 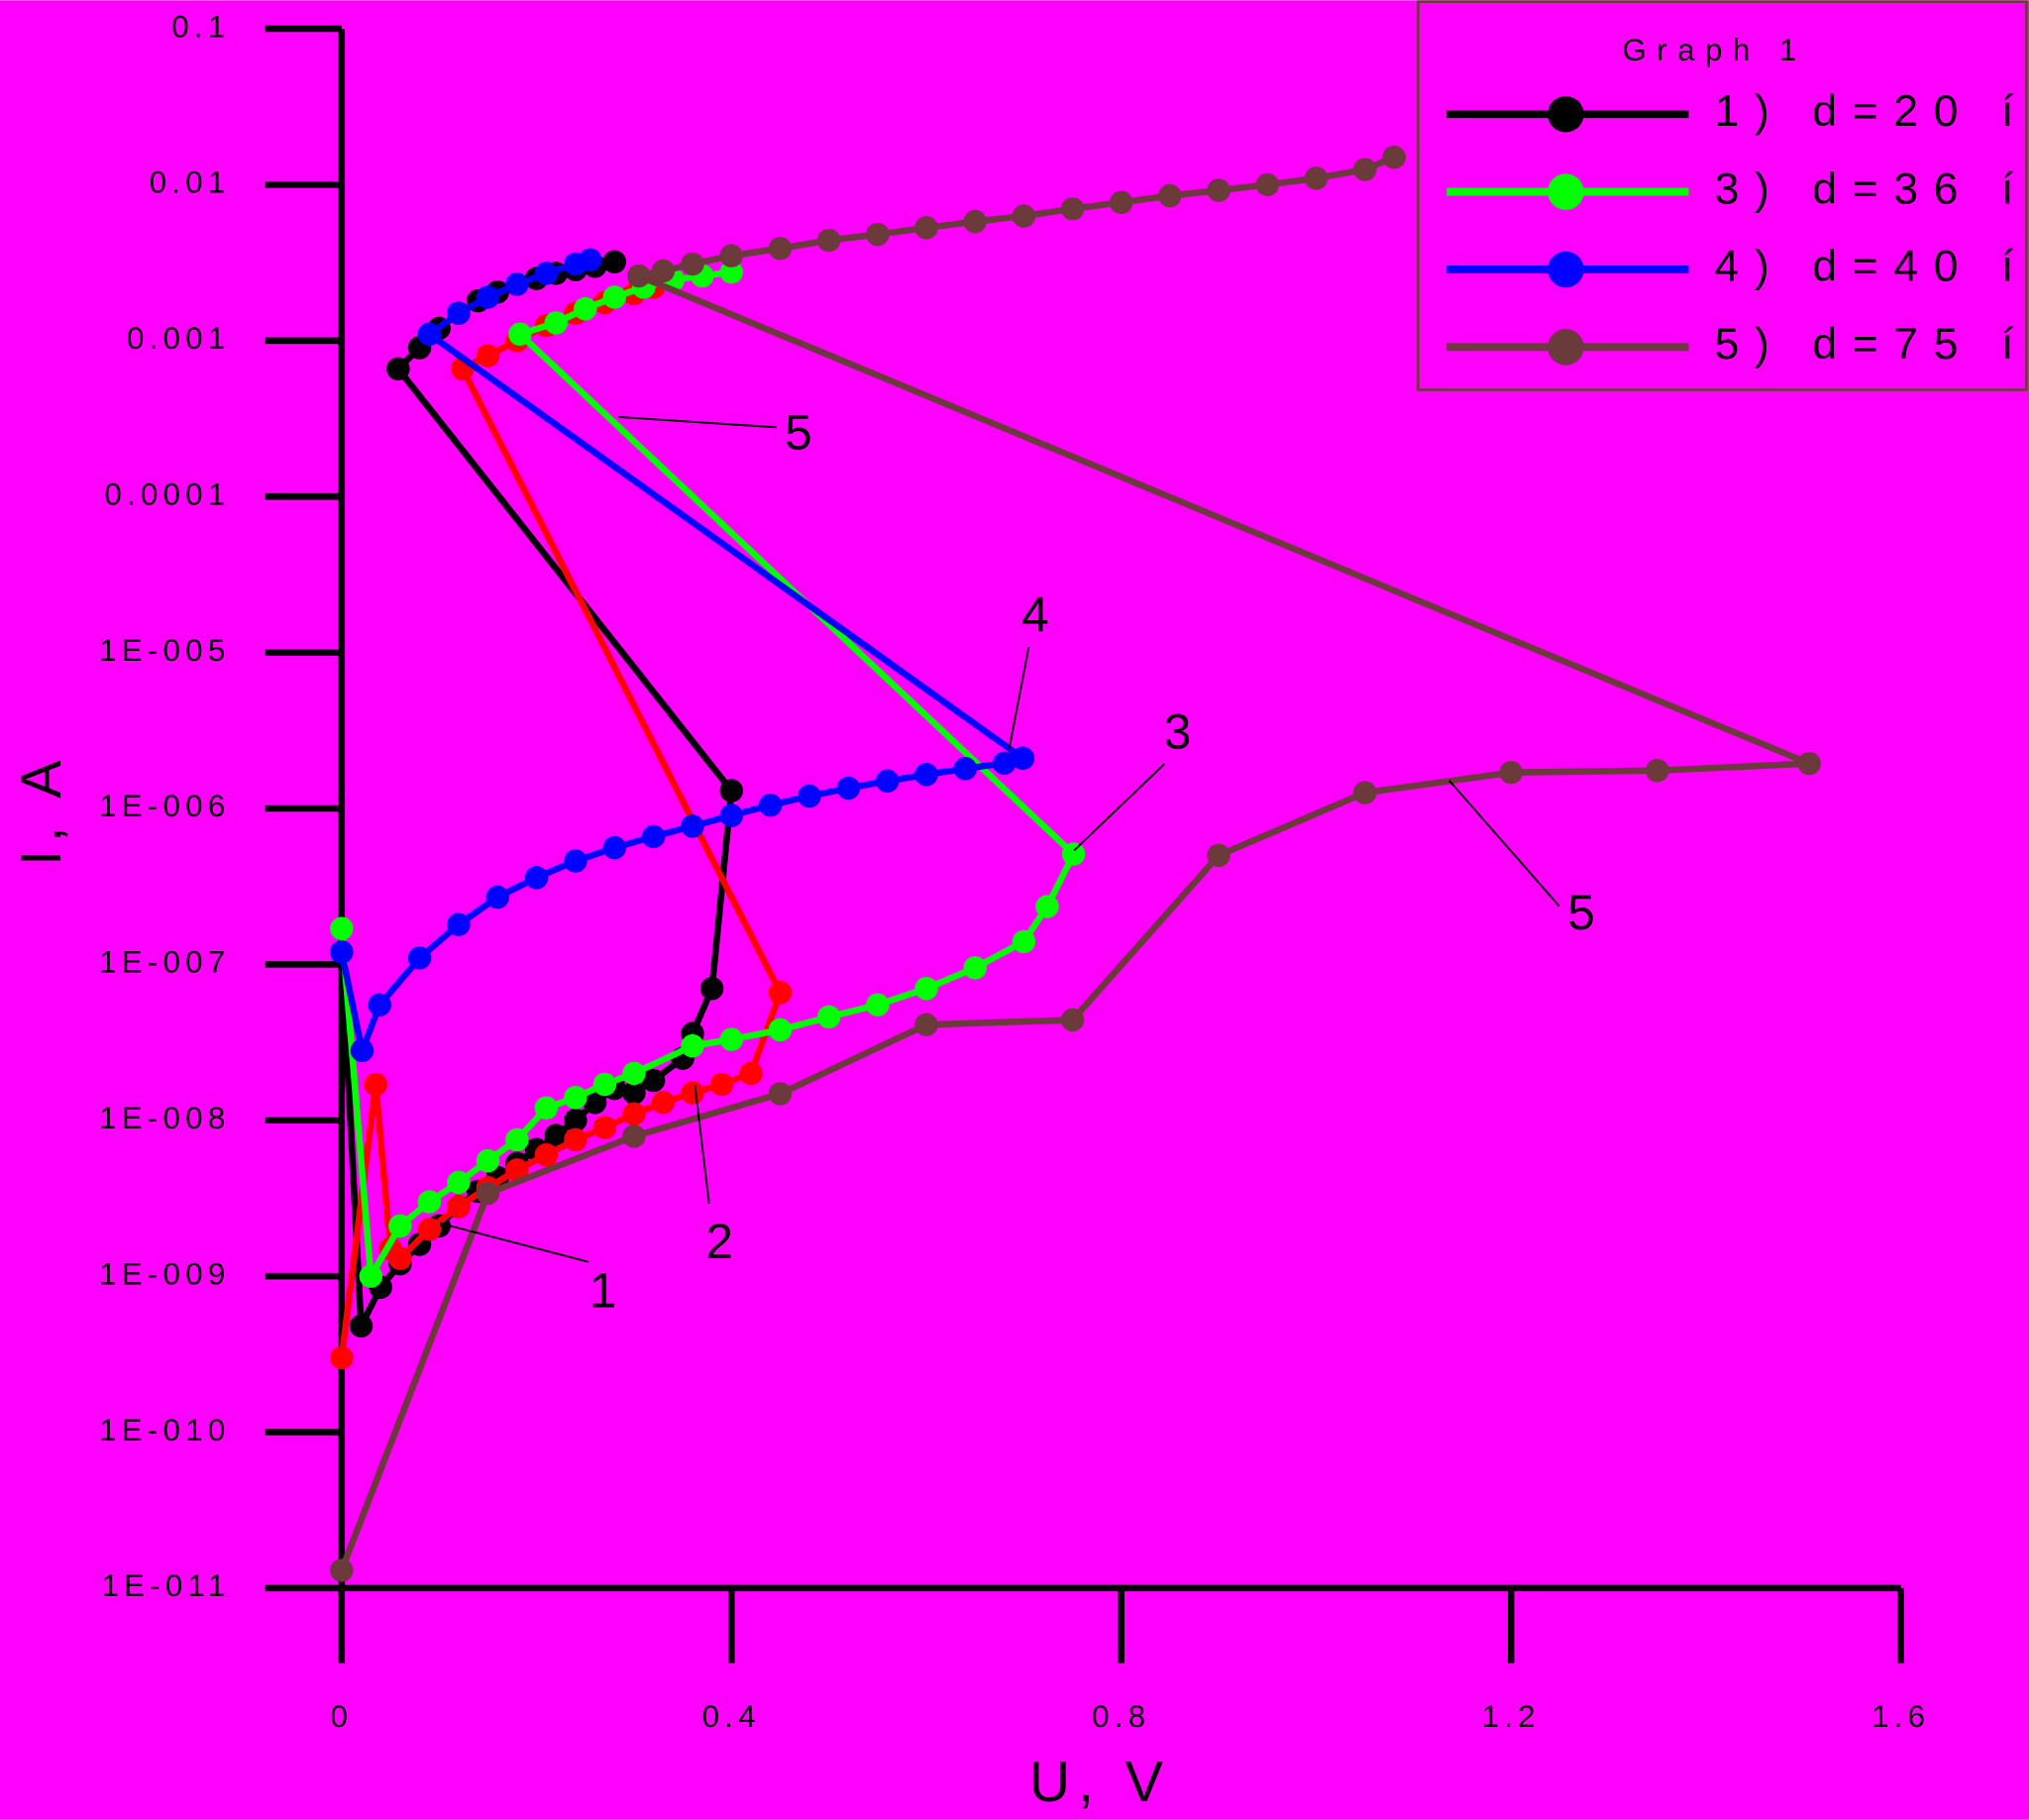 I want to click on y-tick-label: 1E-009, so click(x=164, y=1273).